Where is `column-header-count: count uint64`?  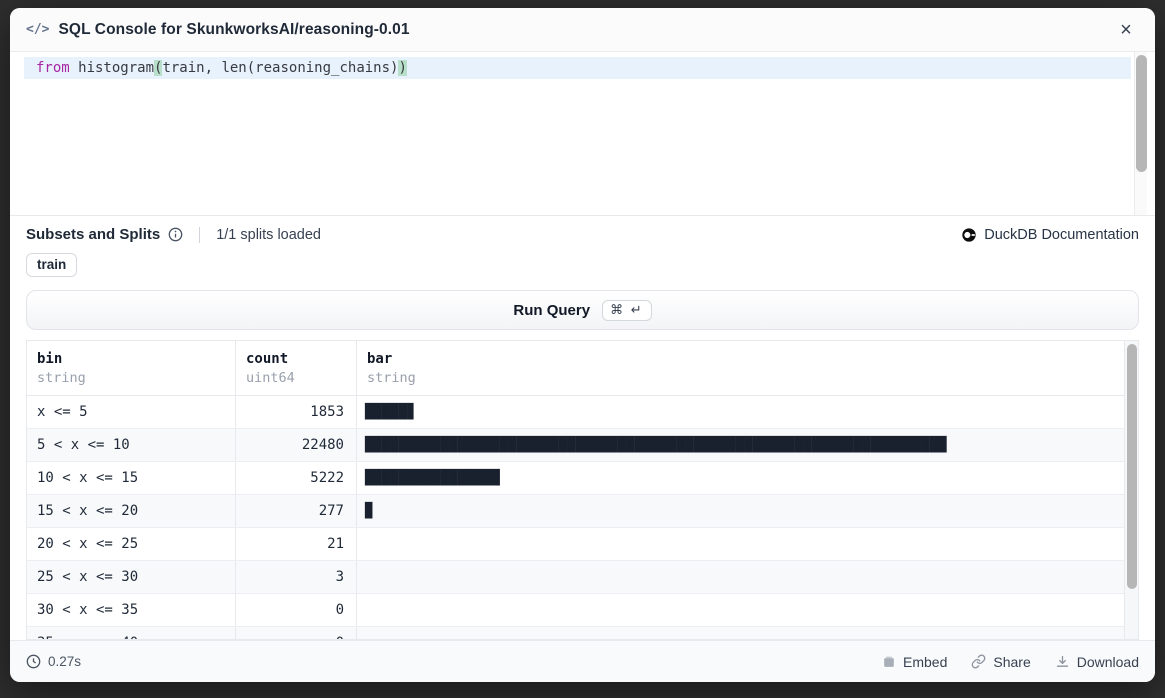
column-header-count: count uint64 is located at coordinates (295, 368).